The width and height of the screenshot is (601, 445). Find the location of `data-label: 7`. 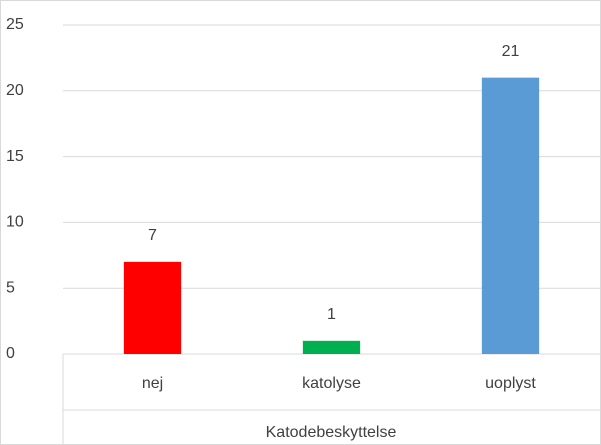

data-label: 7 is located at coordinates (152, 235).